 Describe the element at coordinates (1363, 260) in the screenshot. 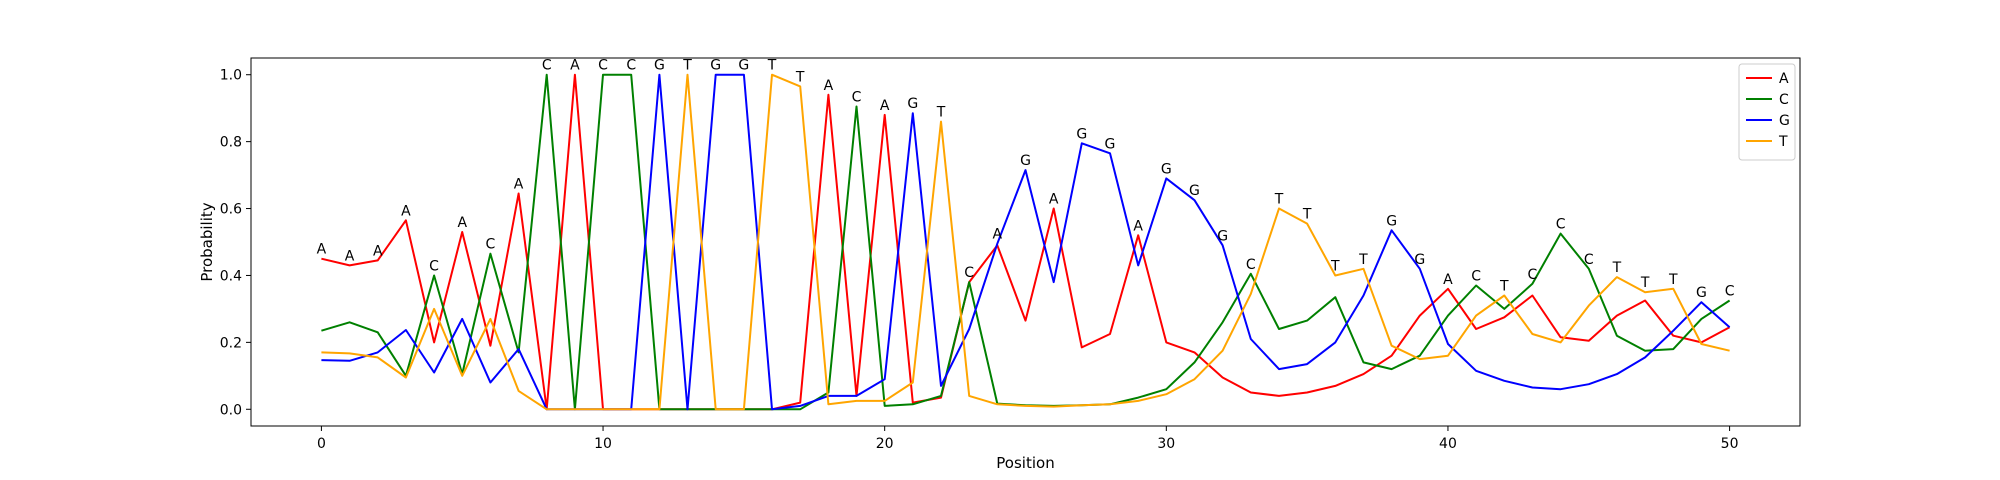

I see `peak-label-37: T` at that location.